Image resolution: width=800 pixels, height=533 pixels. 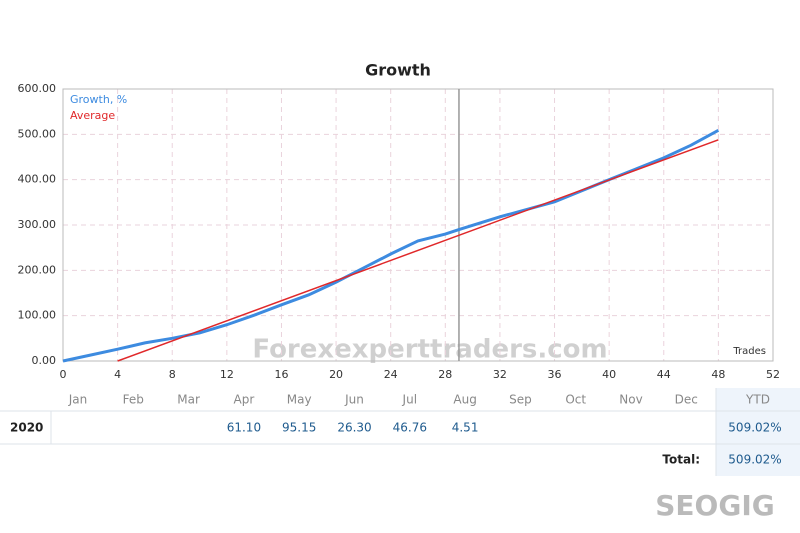 What do you see at coordinates (464, 400) in the screenshot?
I see `table-header: Aug` at bounding box center [464, 400].